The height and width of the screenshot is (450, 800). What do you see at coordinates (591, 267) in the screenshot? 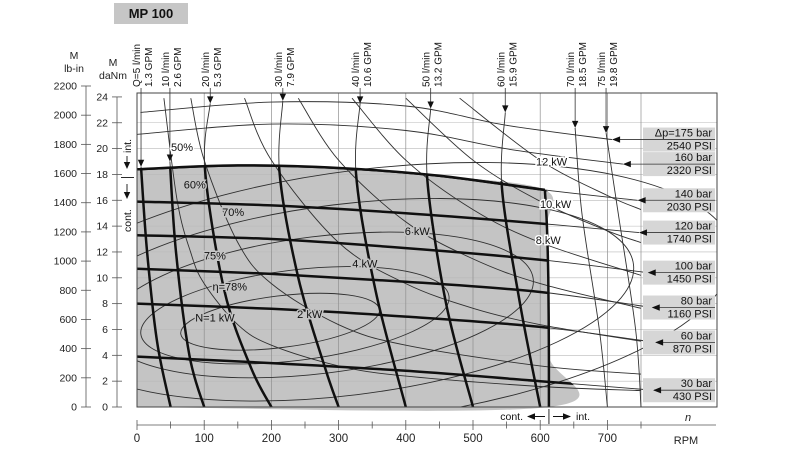
I see `flow-curve-70lmin` at bounding box center [591, 267].